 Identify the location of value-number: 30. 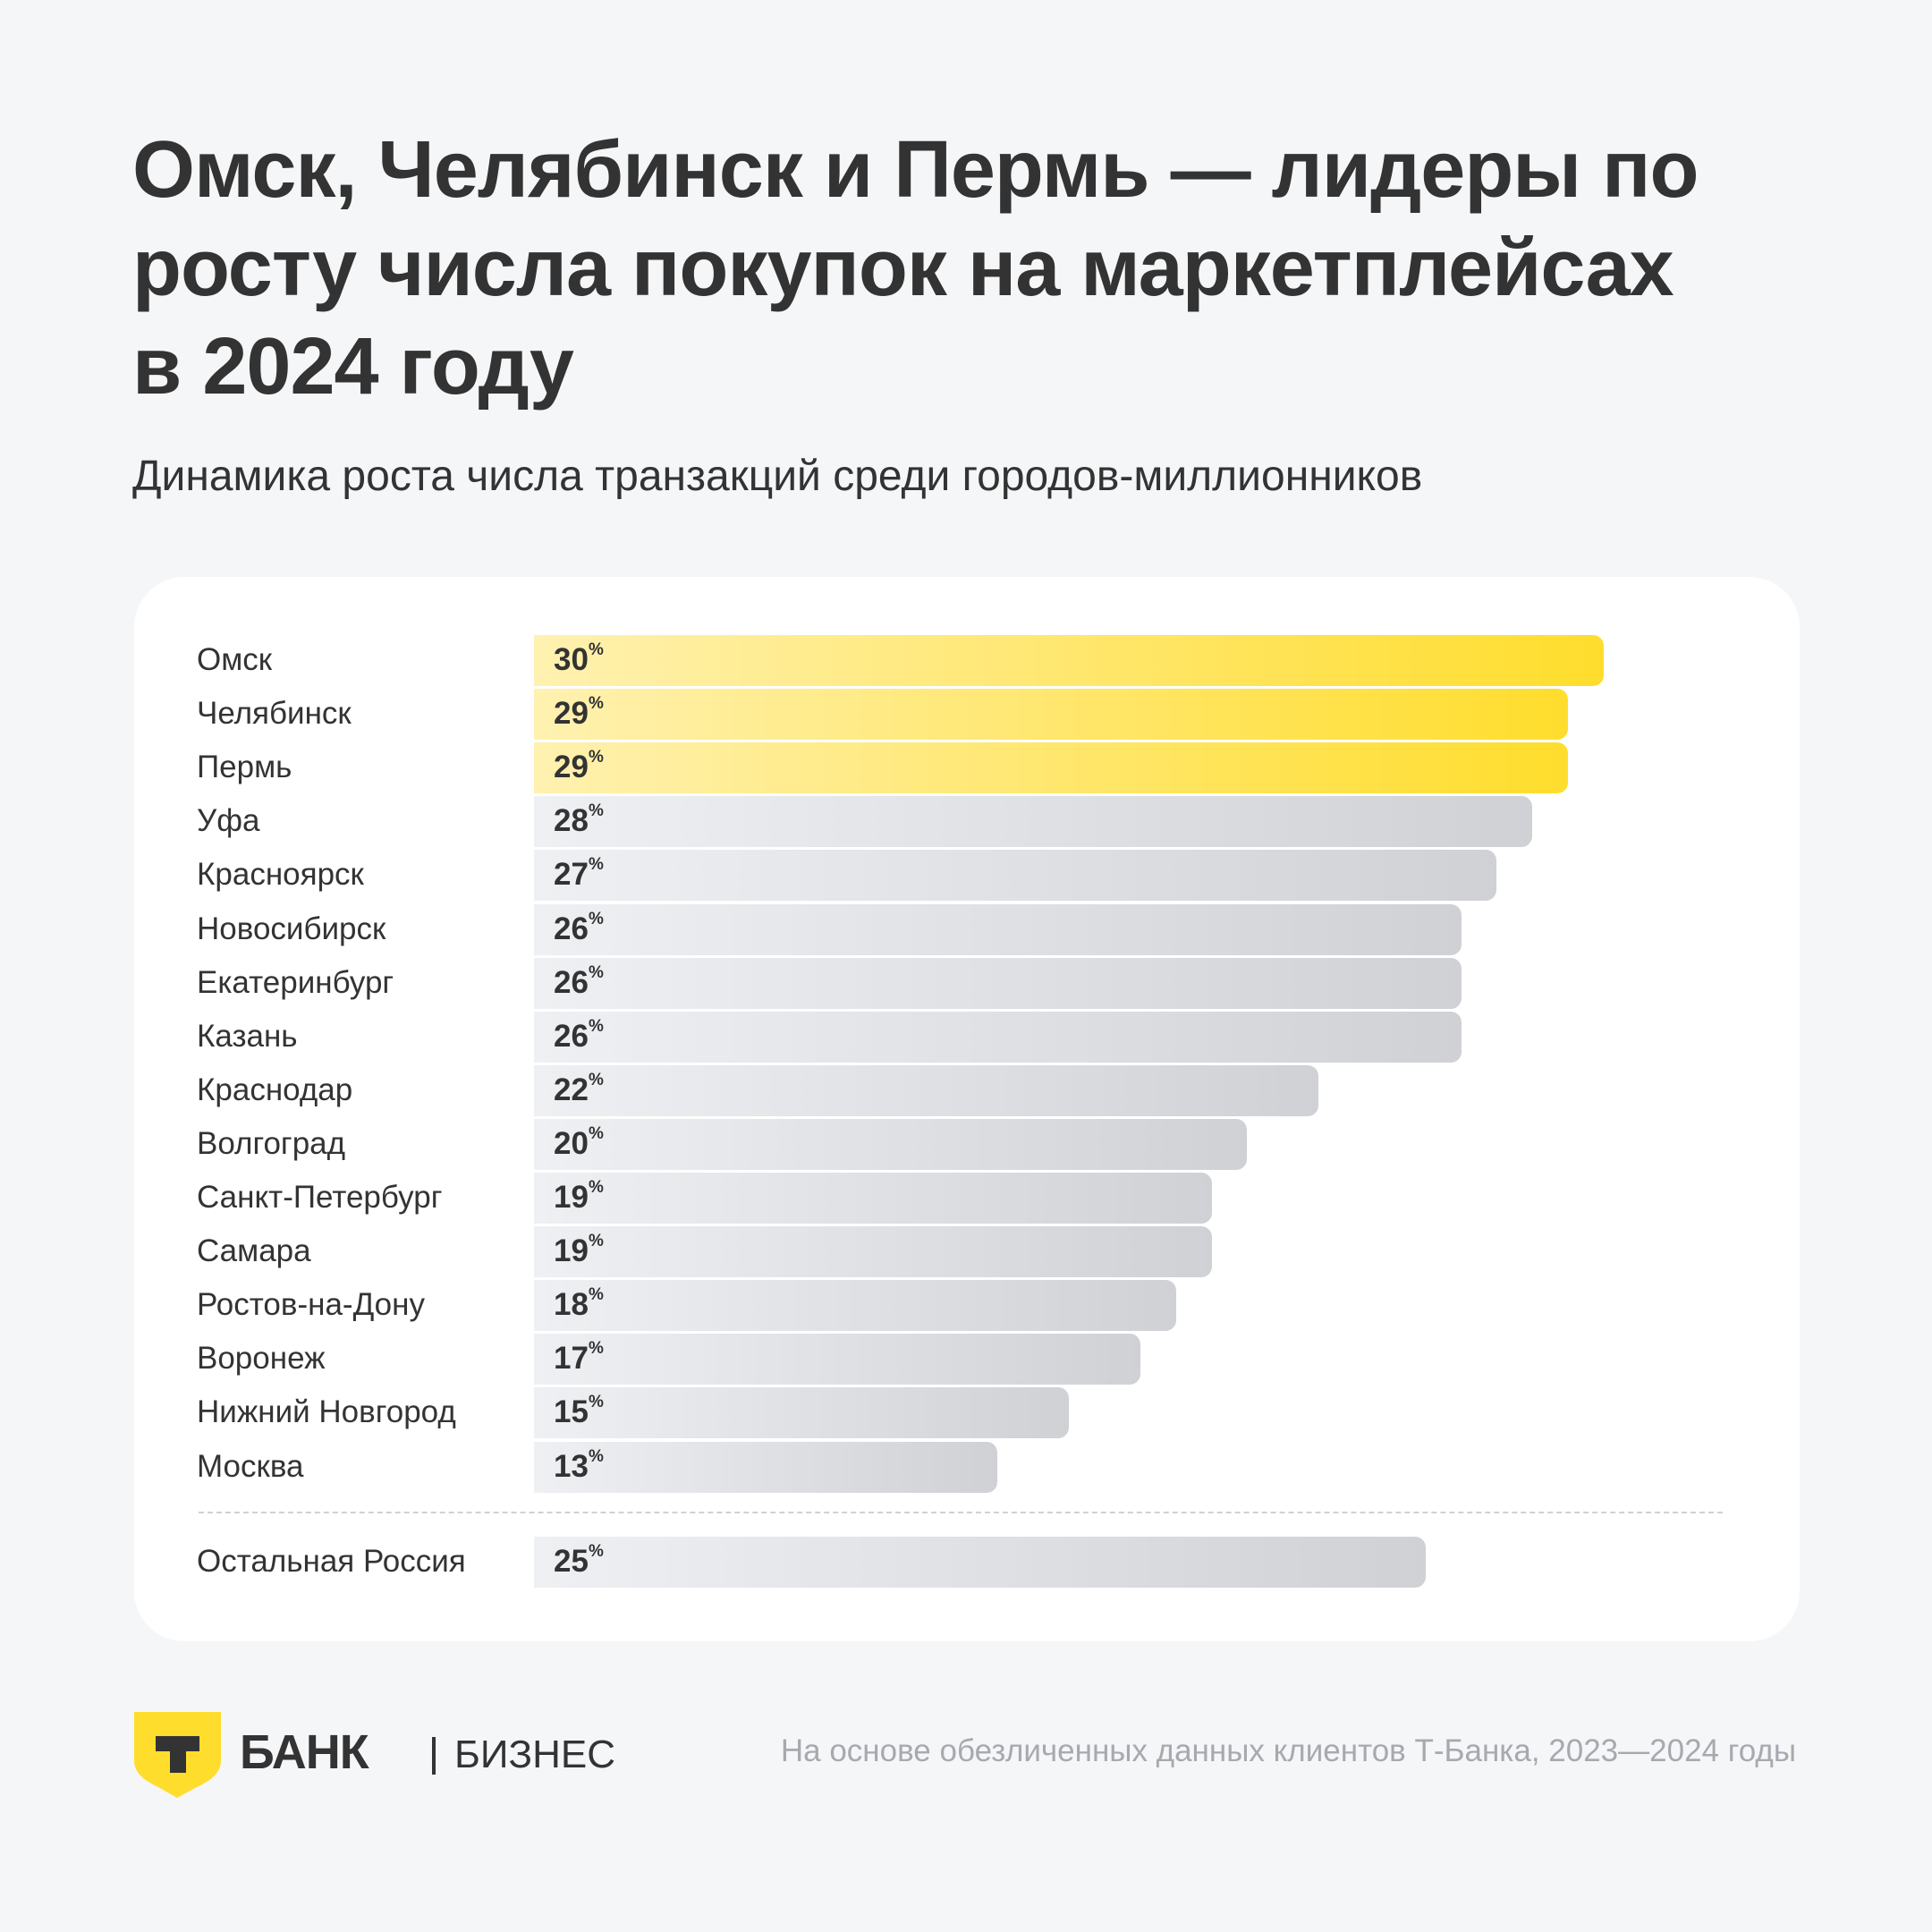
(571, 659).